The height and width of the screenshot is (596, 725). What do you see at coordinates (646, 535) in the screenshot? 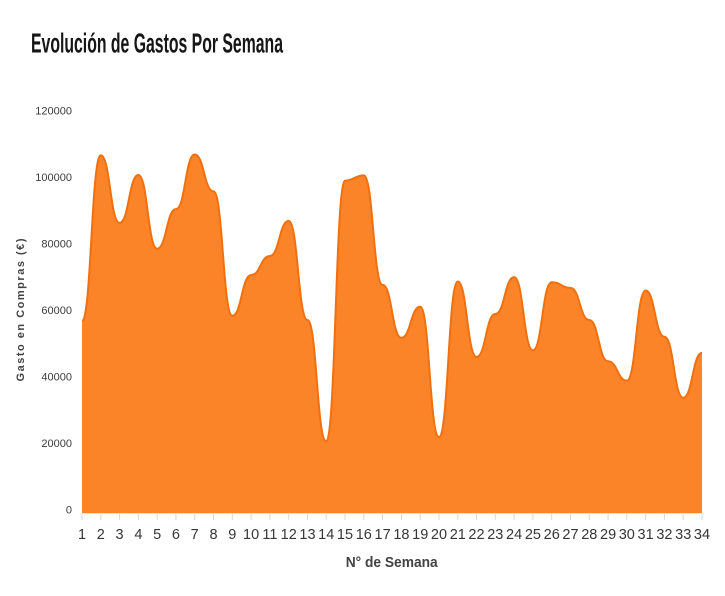
I see `svg-text: 31` at bounding box center [646, 535].